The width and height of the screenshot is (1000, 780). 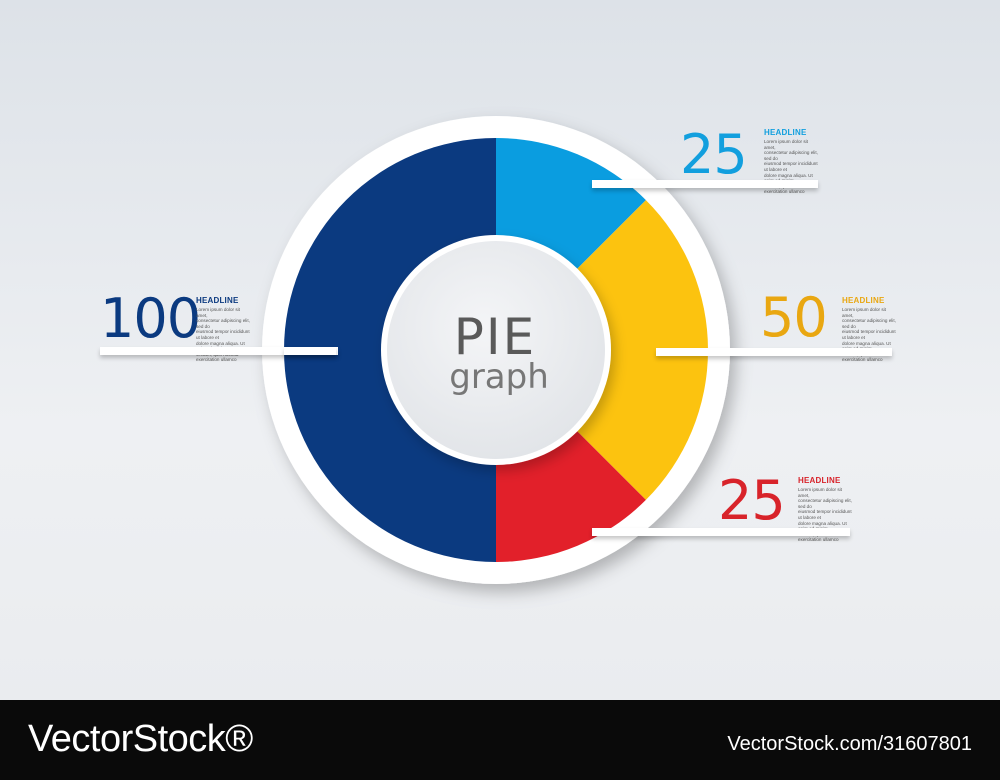 What do you see at coordinates (140, 739) in the screenshot?
I see `footer-logo: VectorStock®` at bounding box center [140, 739].